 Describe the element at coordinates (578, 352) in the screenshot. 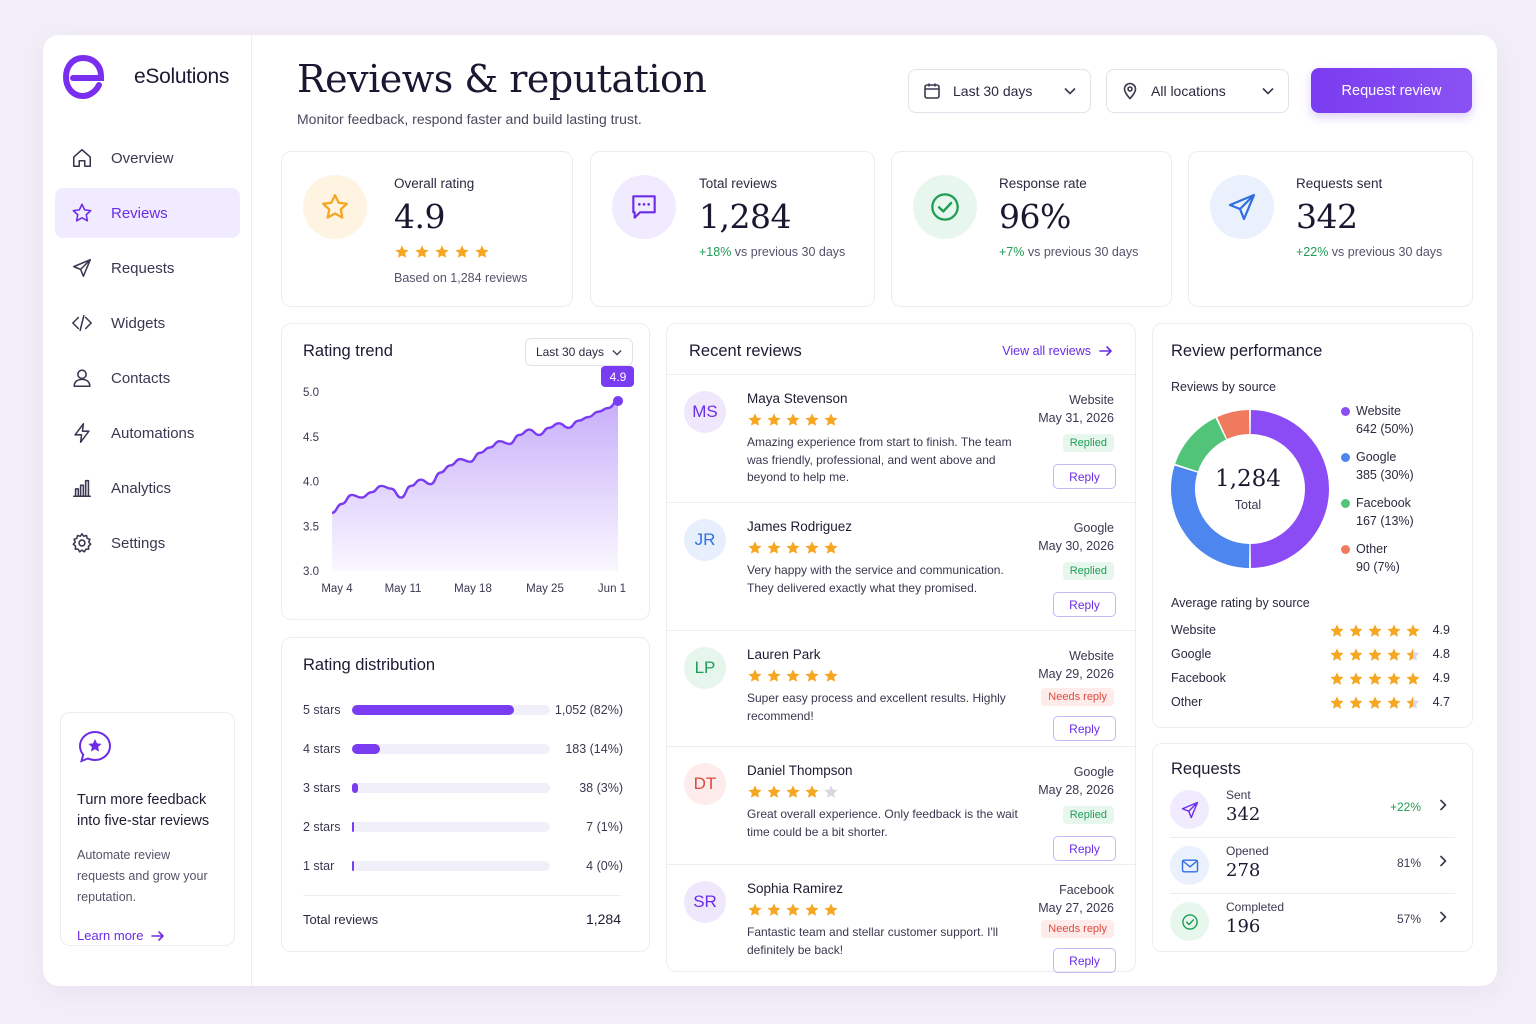

I see `trend-range-select: Last 30 days` at that location.